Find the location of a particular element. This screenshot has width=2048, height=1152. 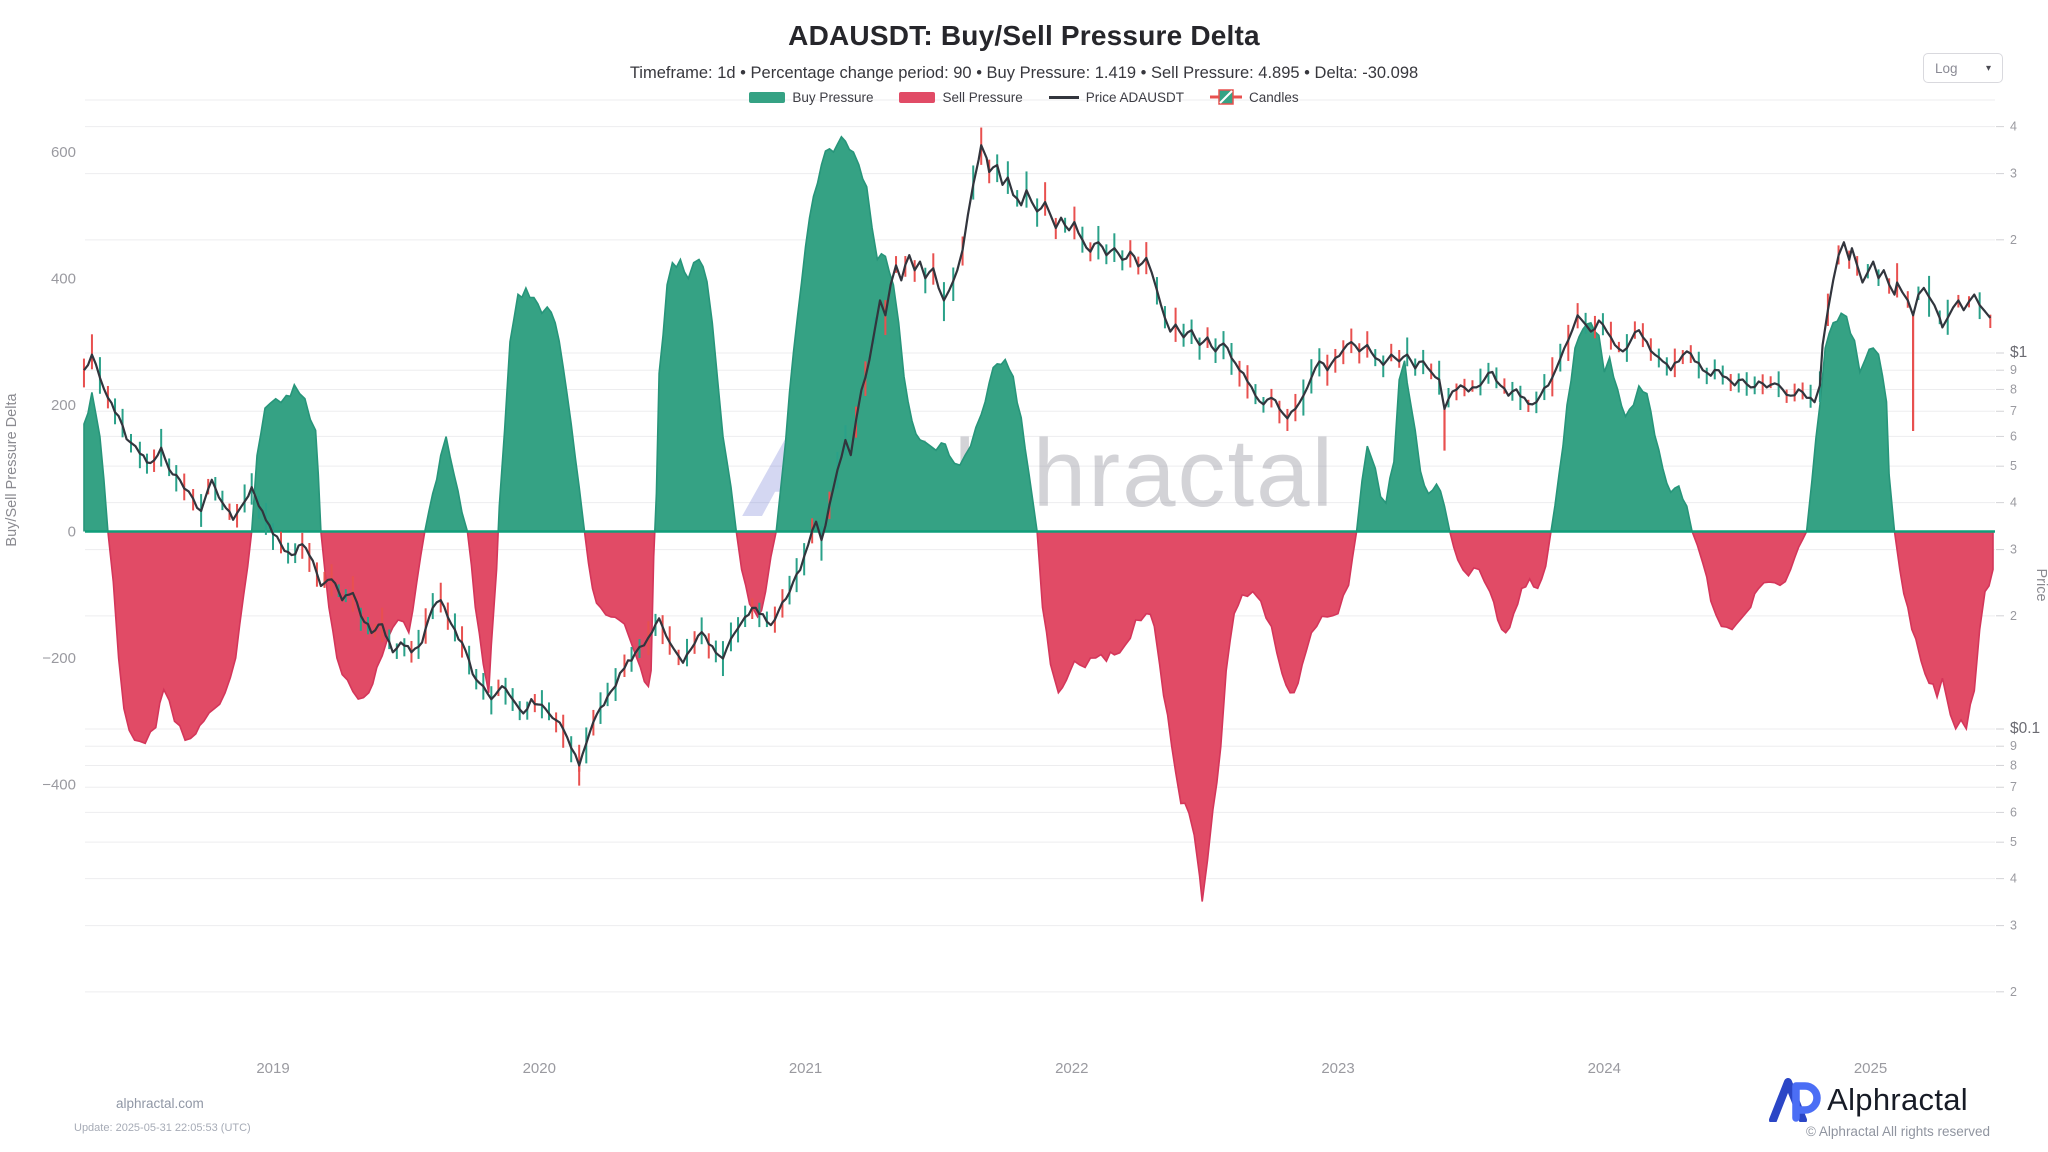

legend-item-candles: Candles is located at coordinates (1254, 97).